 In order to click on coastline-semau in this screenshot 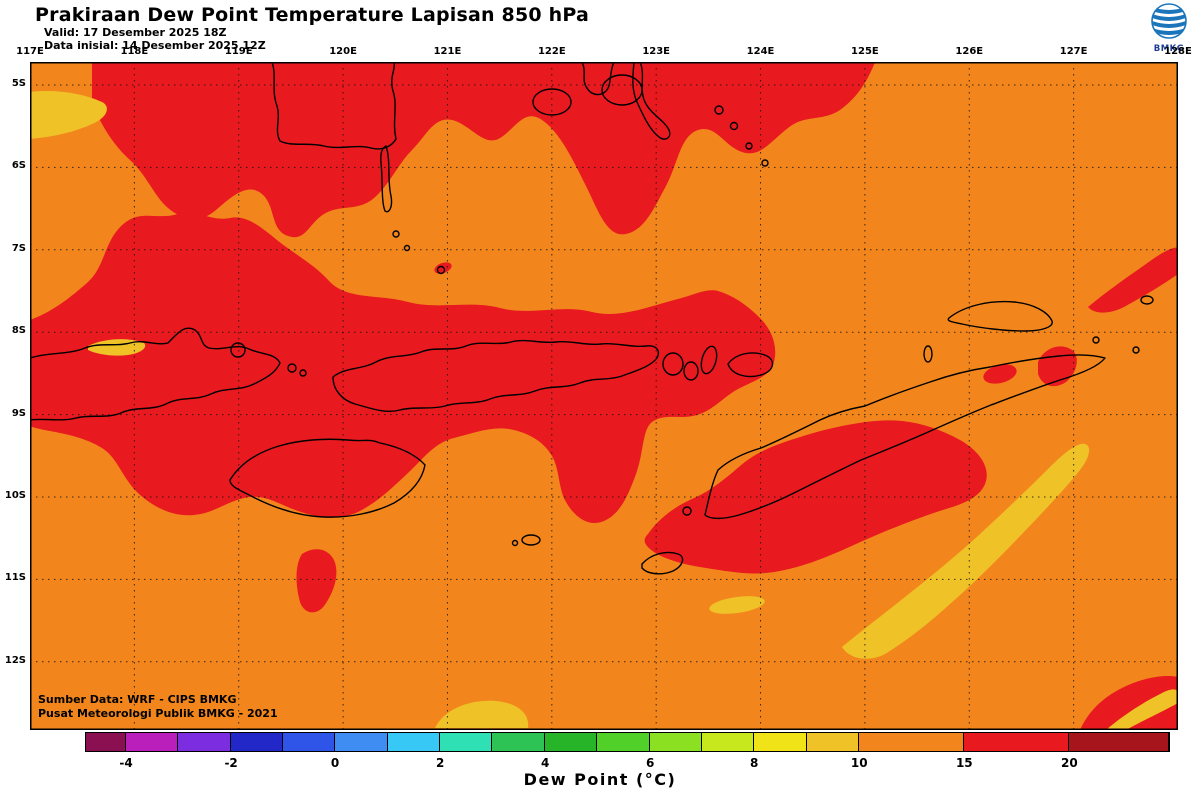, I will do `click(687, 511)`.